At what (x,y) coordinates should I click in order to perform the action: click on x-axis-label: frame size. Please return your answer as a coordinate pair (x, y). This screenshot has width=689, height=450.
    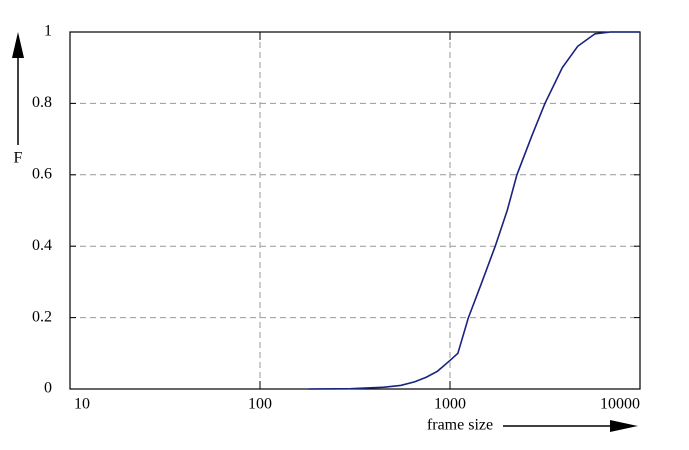
    Looking at the image, I should click on (460, 425).